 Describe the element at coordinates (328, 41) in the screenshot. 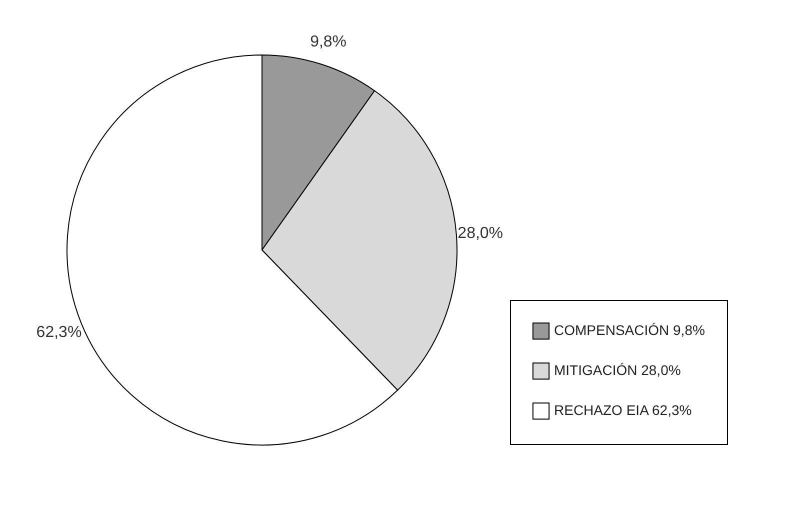

I see `data-label: 9,8%` at that location.